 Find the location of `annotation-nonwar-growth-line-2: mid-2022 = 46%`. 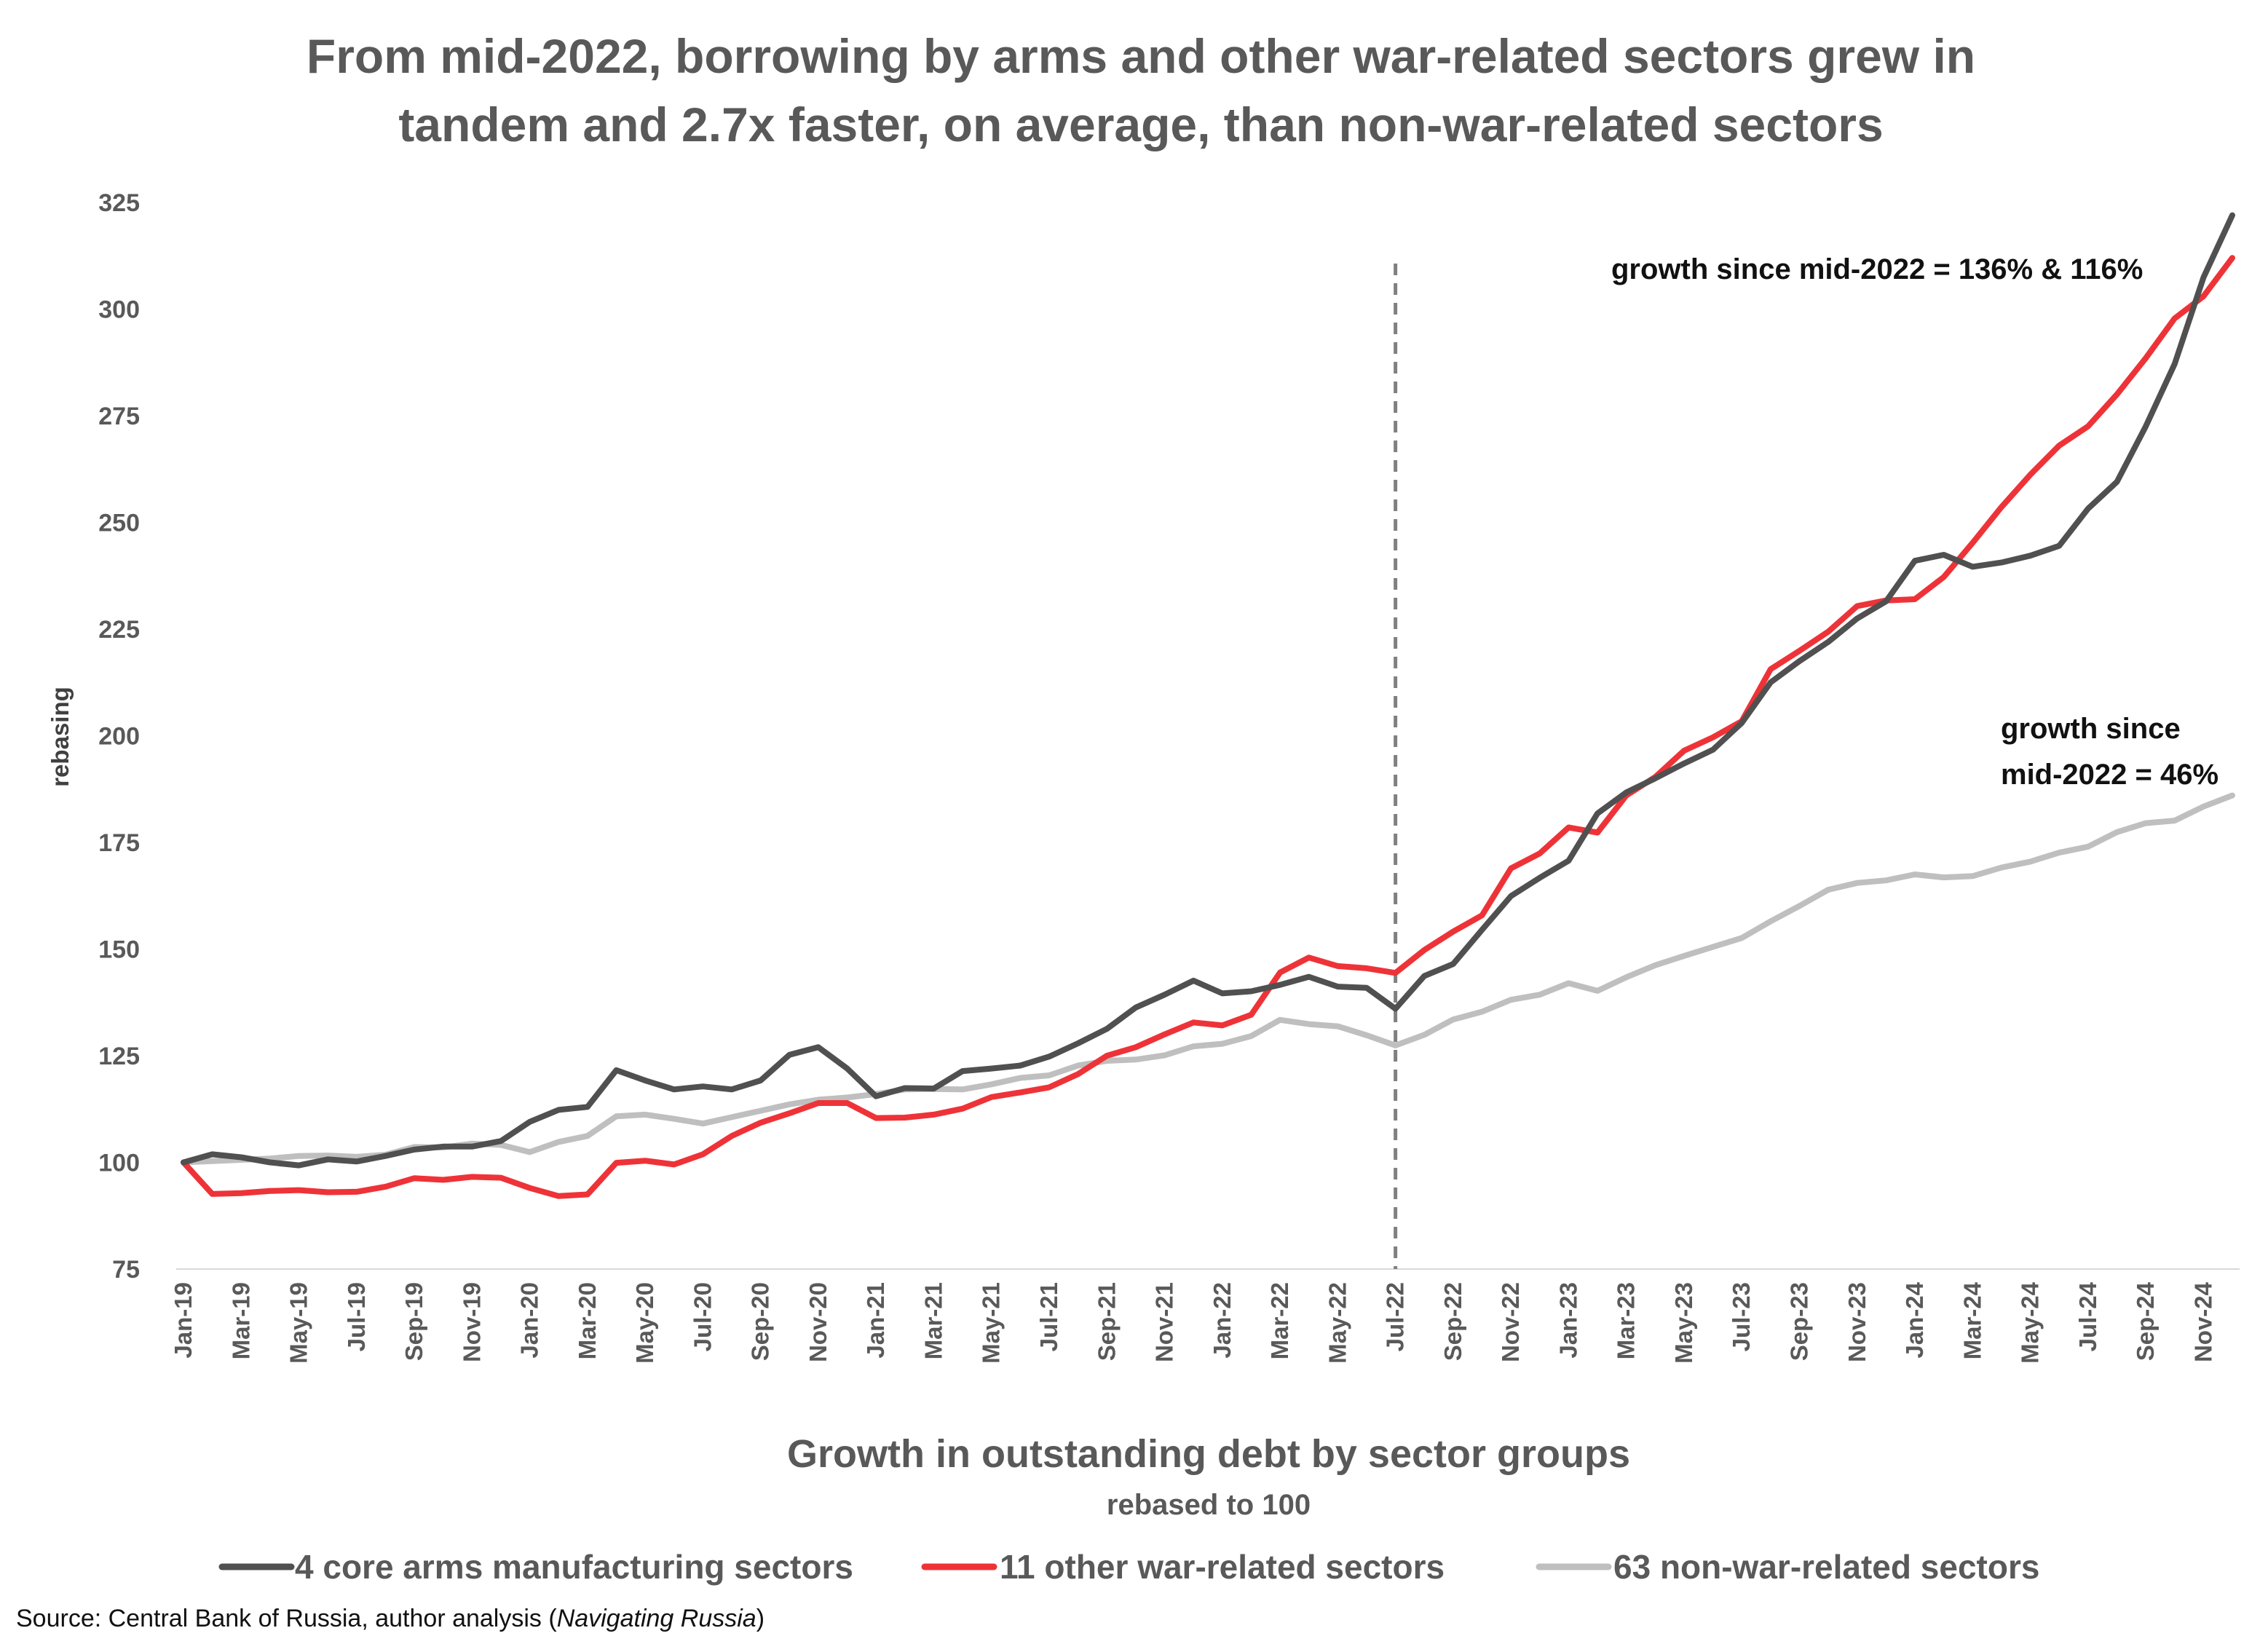

annotation-nonwar-growth-line-2: mid-2022 = 46% is located at coordinates (2110, 775).